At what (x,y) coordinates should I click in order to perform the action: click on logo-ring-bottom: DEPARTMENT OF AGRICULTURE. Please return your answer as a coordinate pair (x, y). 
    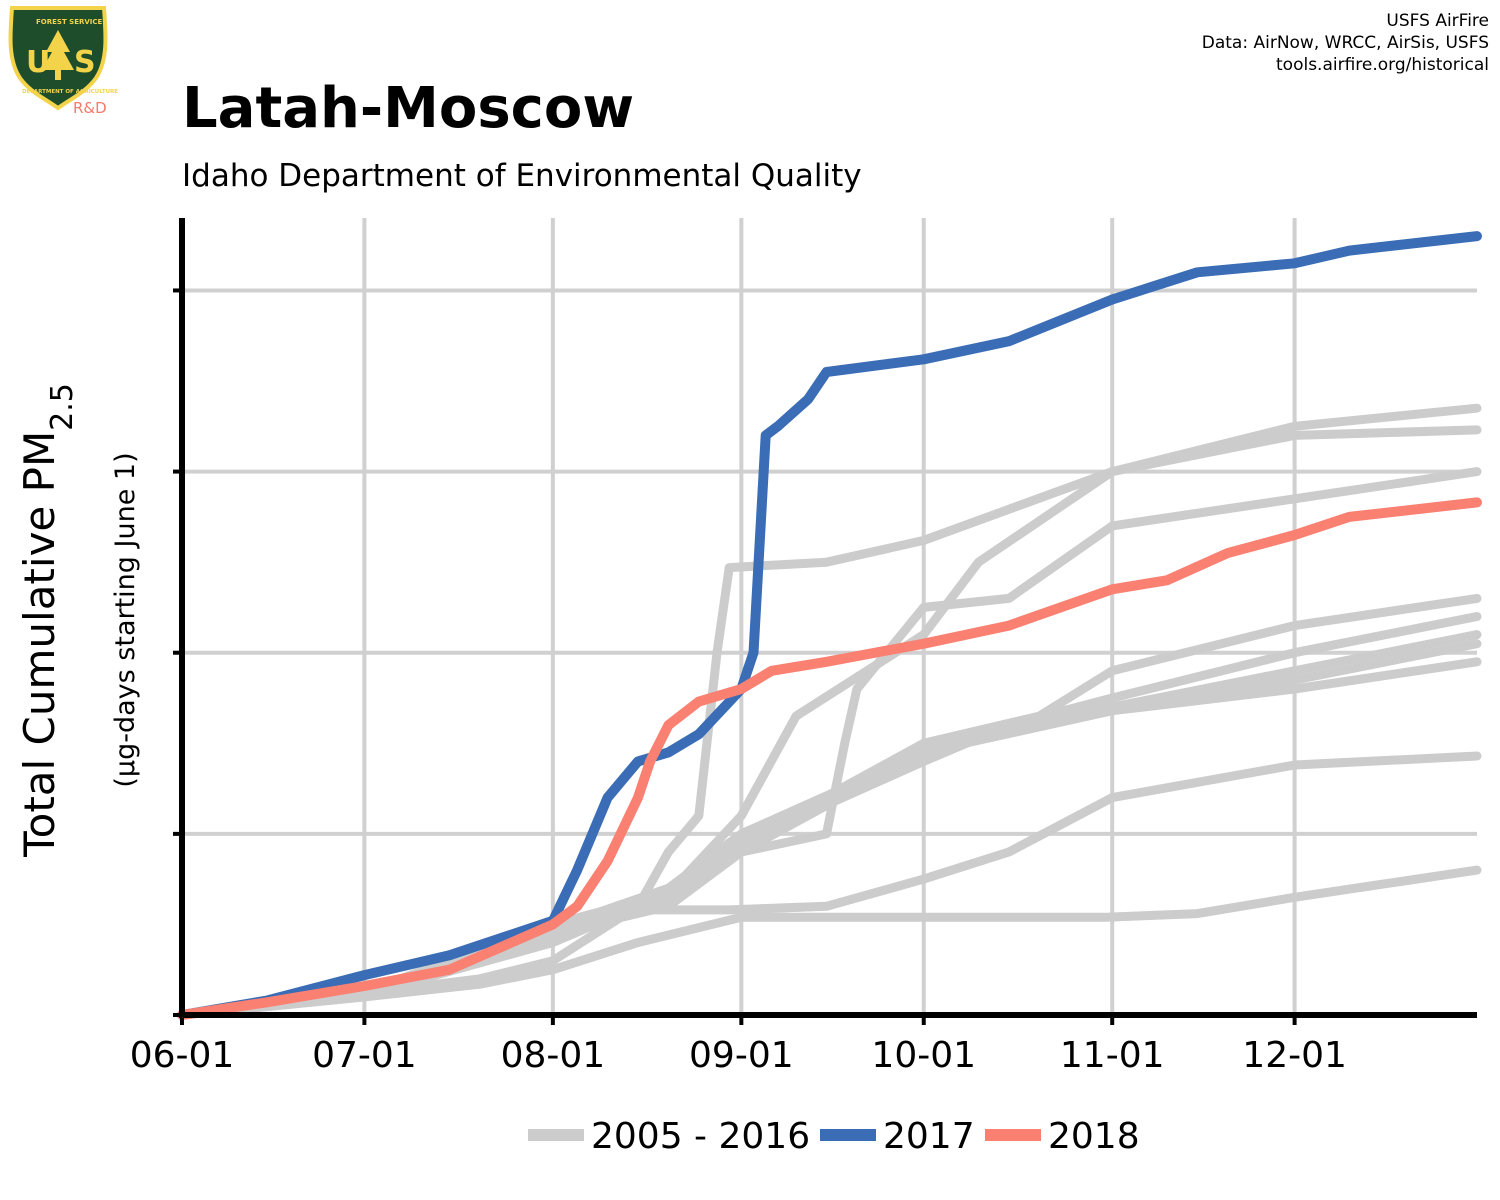
    Looking at the image, I should click on (70, 92).